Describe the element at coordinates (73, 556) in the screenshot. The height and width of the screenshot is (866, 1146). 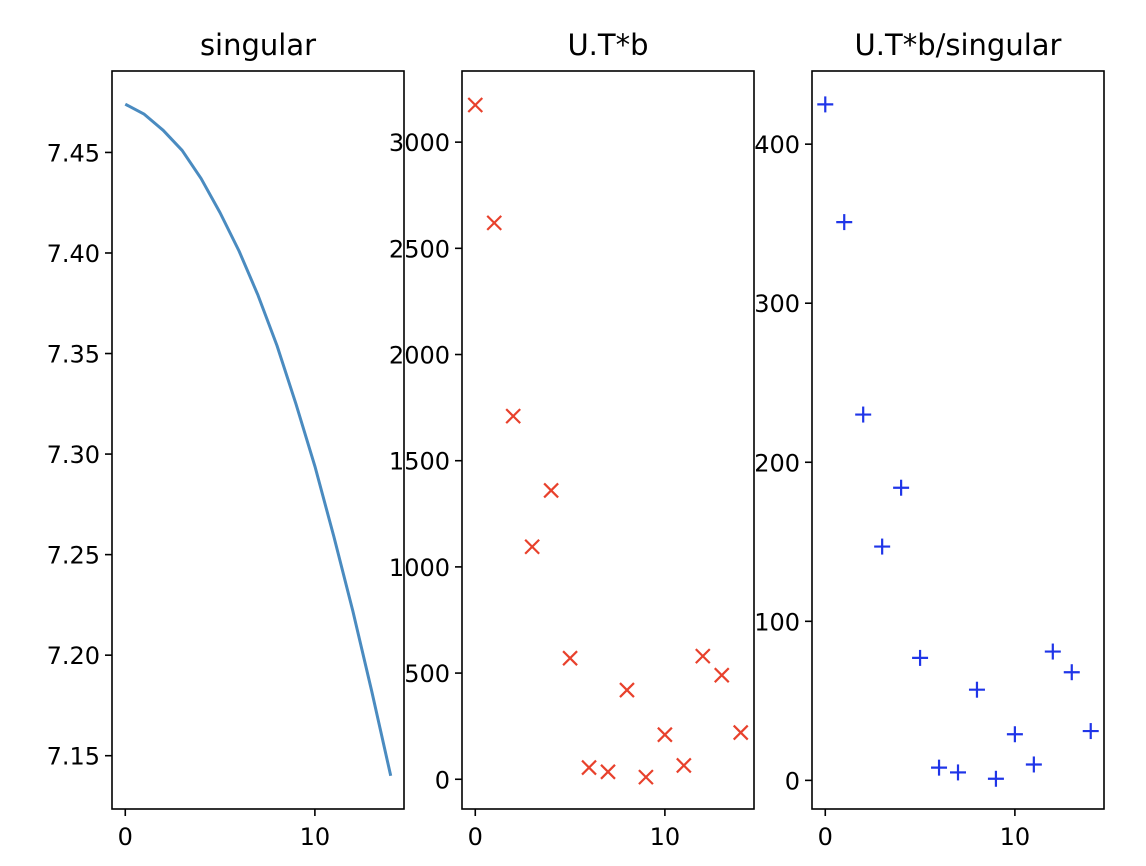
I see `singular-ytick-label: 7.25` at that location.